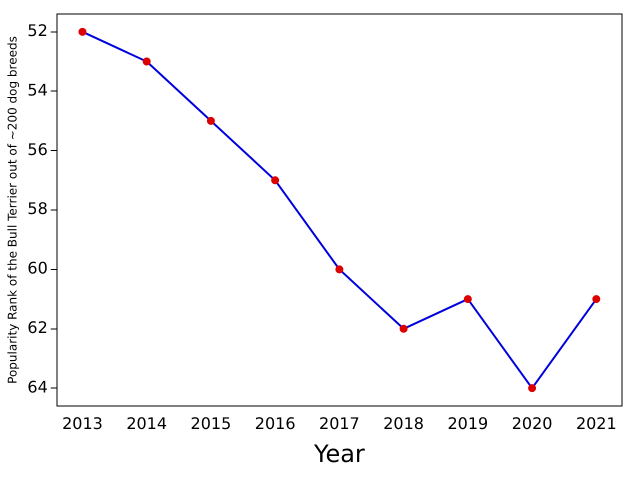 The height and width of the screenshot is (480, 640). What do you see at coordinates (12, 210) in the screenshot?
I see `y-axis-title: Popularity Rank of the Bull Terrier out of ~200 dog breeds` at bounding box center [12, 210].